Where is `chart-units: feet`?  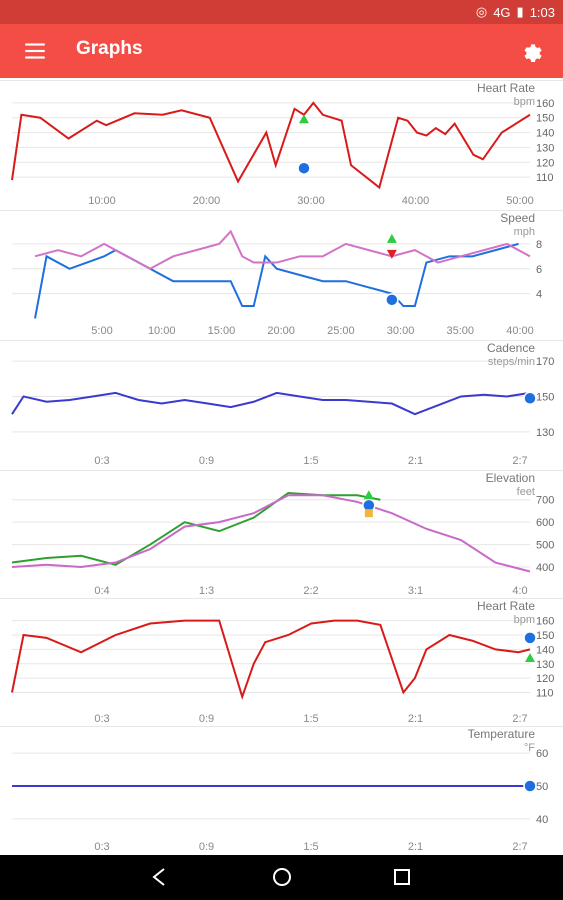 chart-units: feet is located at coordinates (526, 492).